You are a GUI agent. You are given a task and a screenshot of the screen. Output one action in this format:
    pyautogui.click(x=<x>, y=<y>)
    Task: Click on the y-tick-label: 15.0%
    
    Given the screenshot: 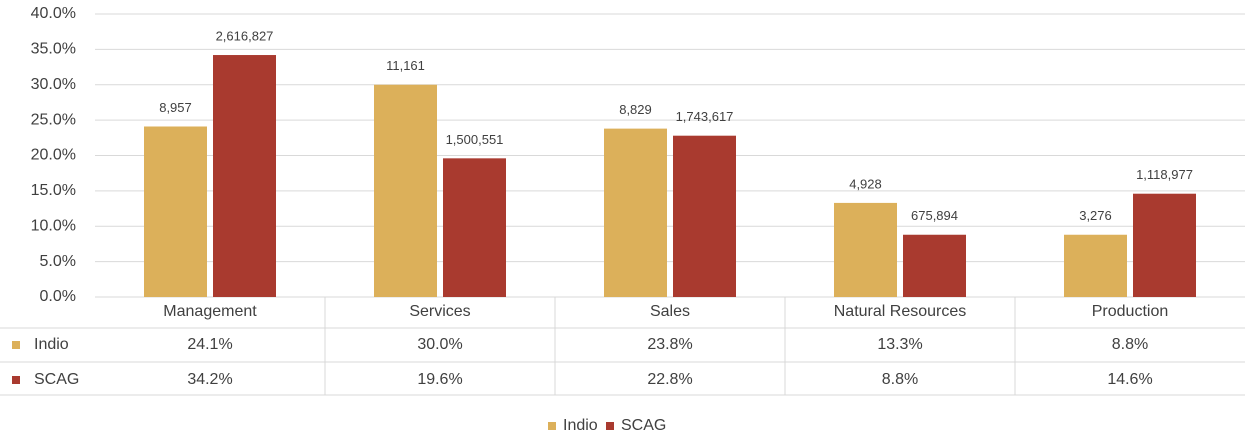 What is the action you would take?
    pyautogui.click(x=53, y=190)
    